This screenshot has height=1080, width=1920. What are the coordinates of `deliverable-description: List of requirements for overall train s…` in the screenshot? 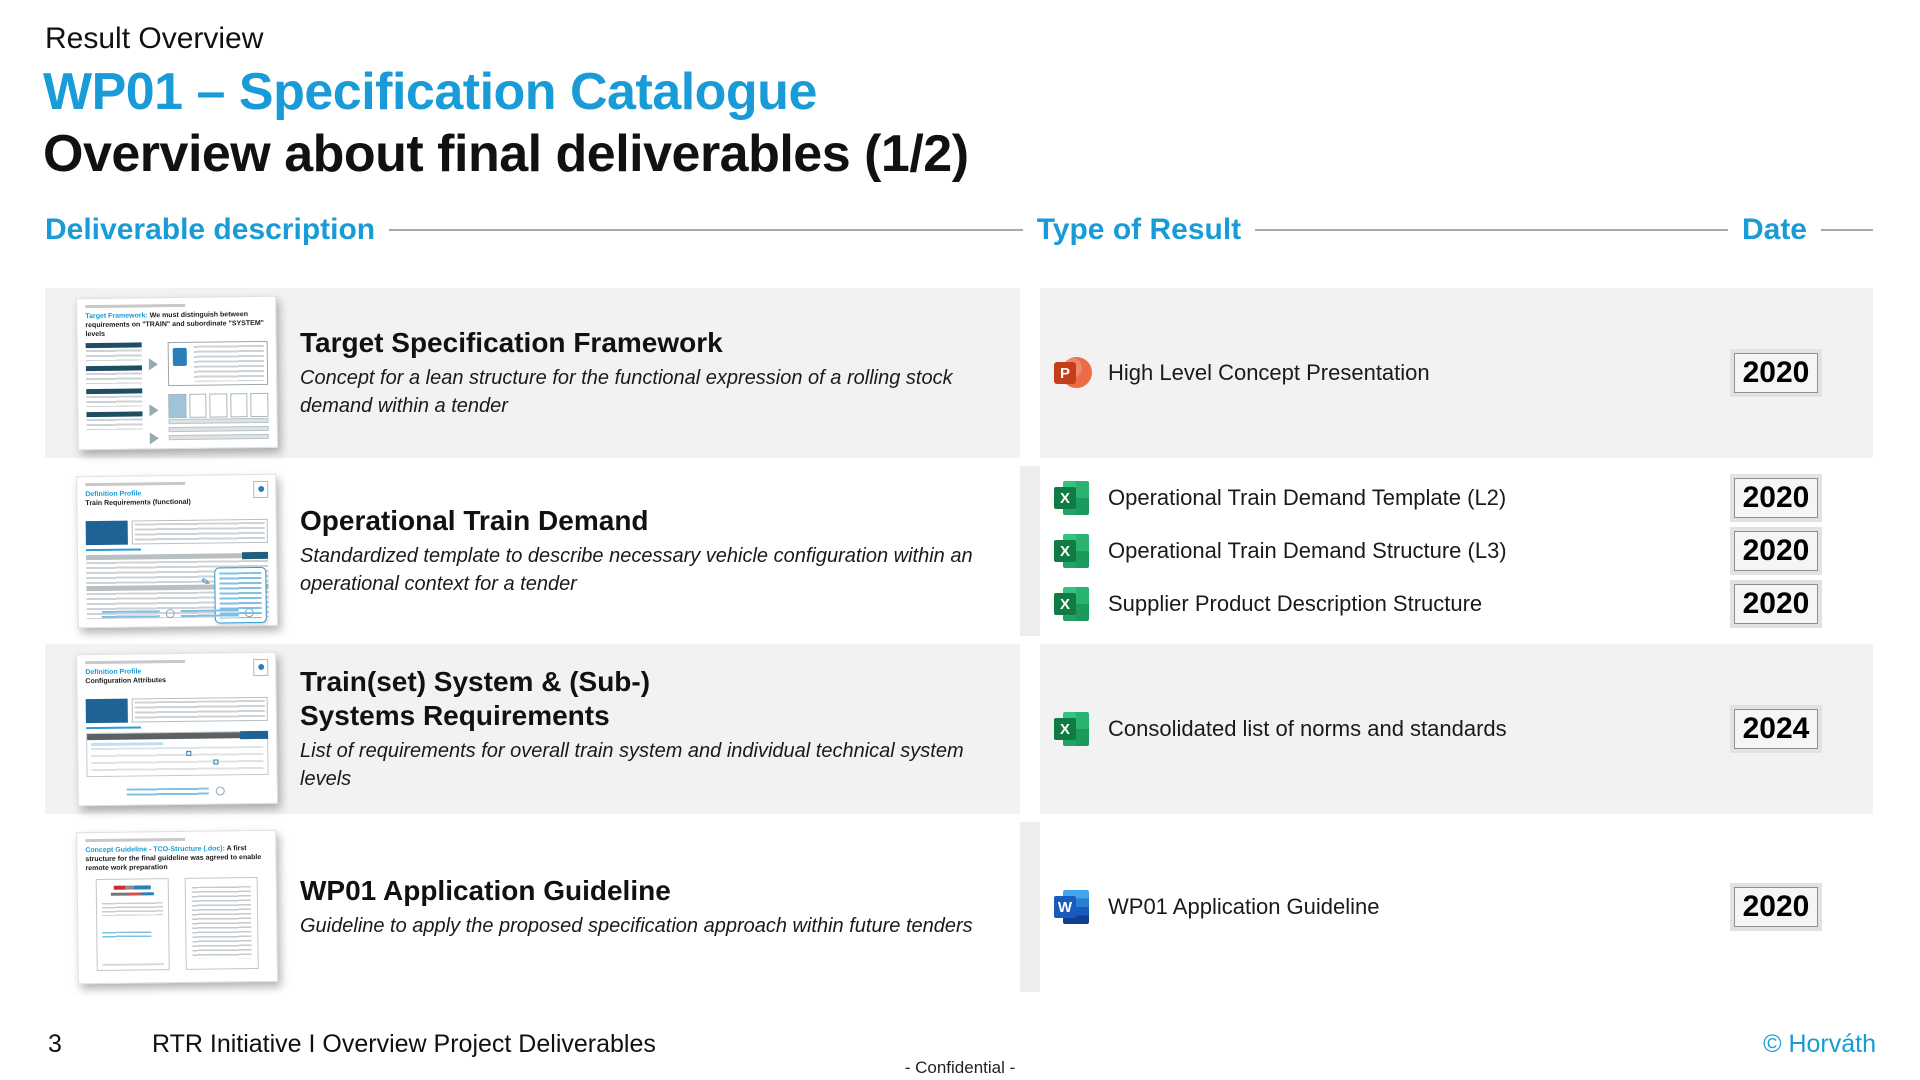 It's located at (632, 765).